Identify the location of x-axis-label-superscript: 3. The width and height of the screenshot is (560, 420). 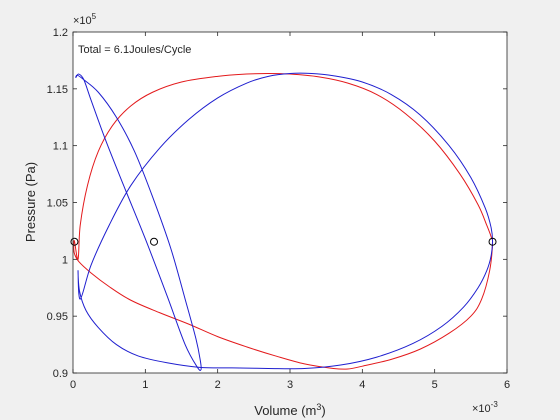
(318, 407).